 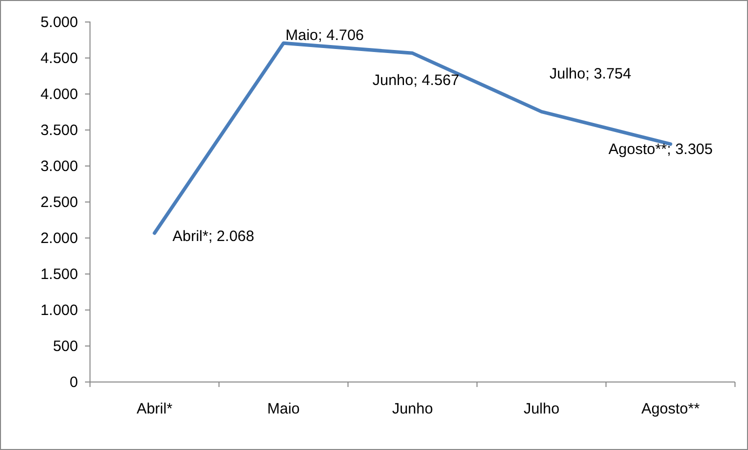 What do you see at coordinates (670, 409) in the screenshot?
I see `x-tick-label: Agosto**` at bounding box center [670, 409].